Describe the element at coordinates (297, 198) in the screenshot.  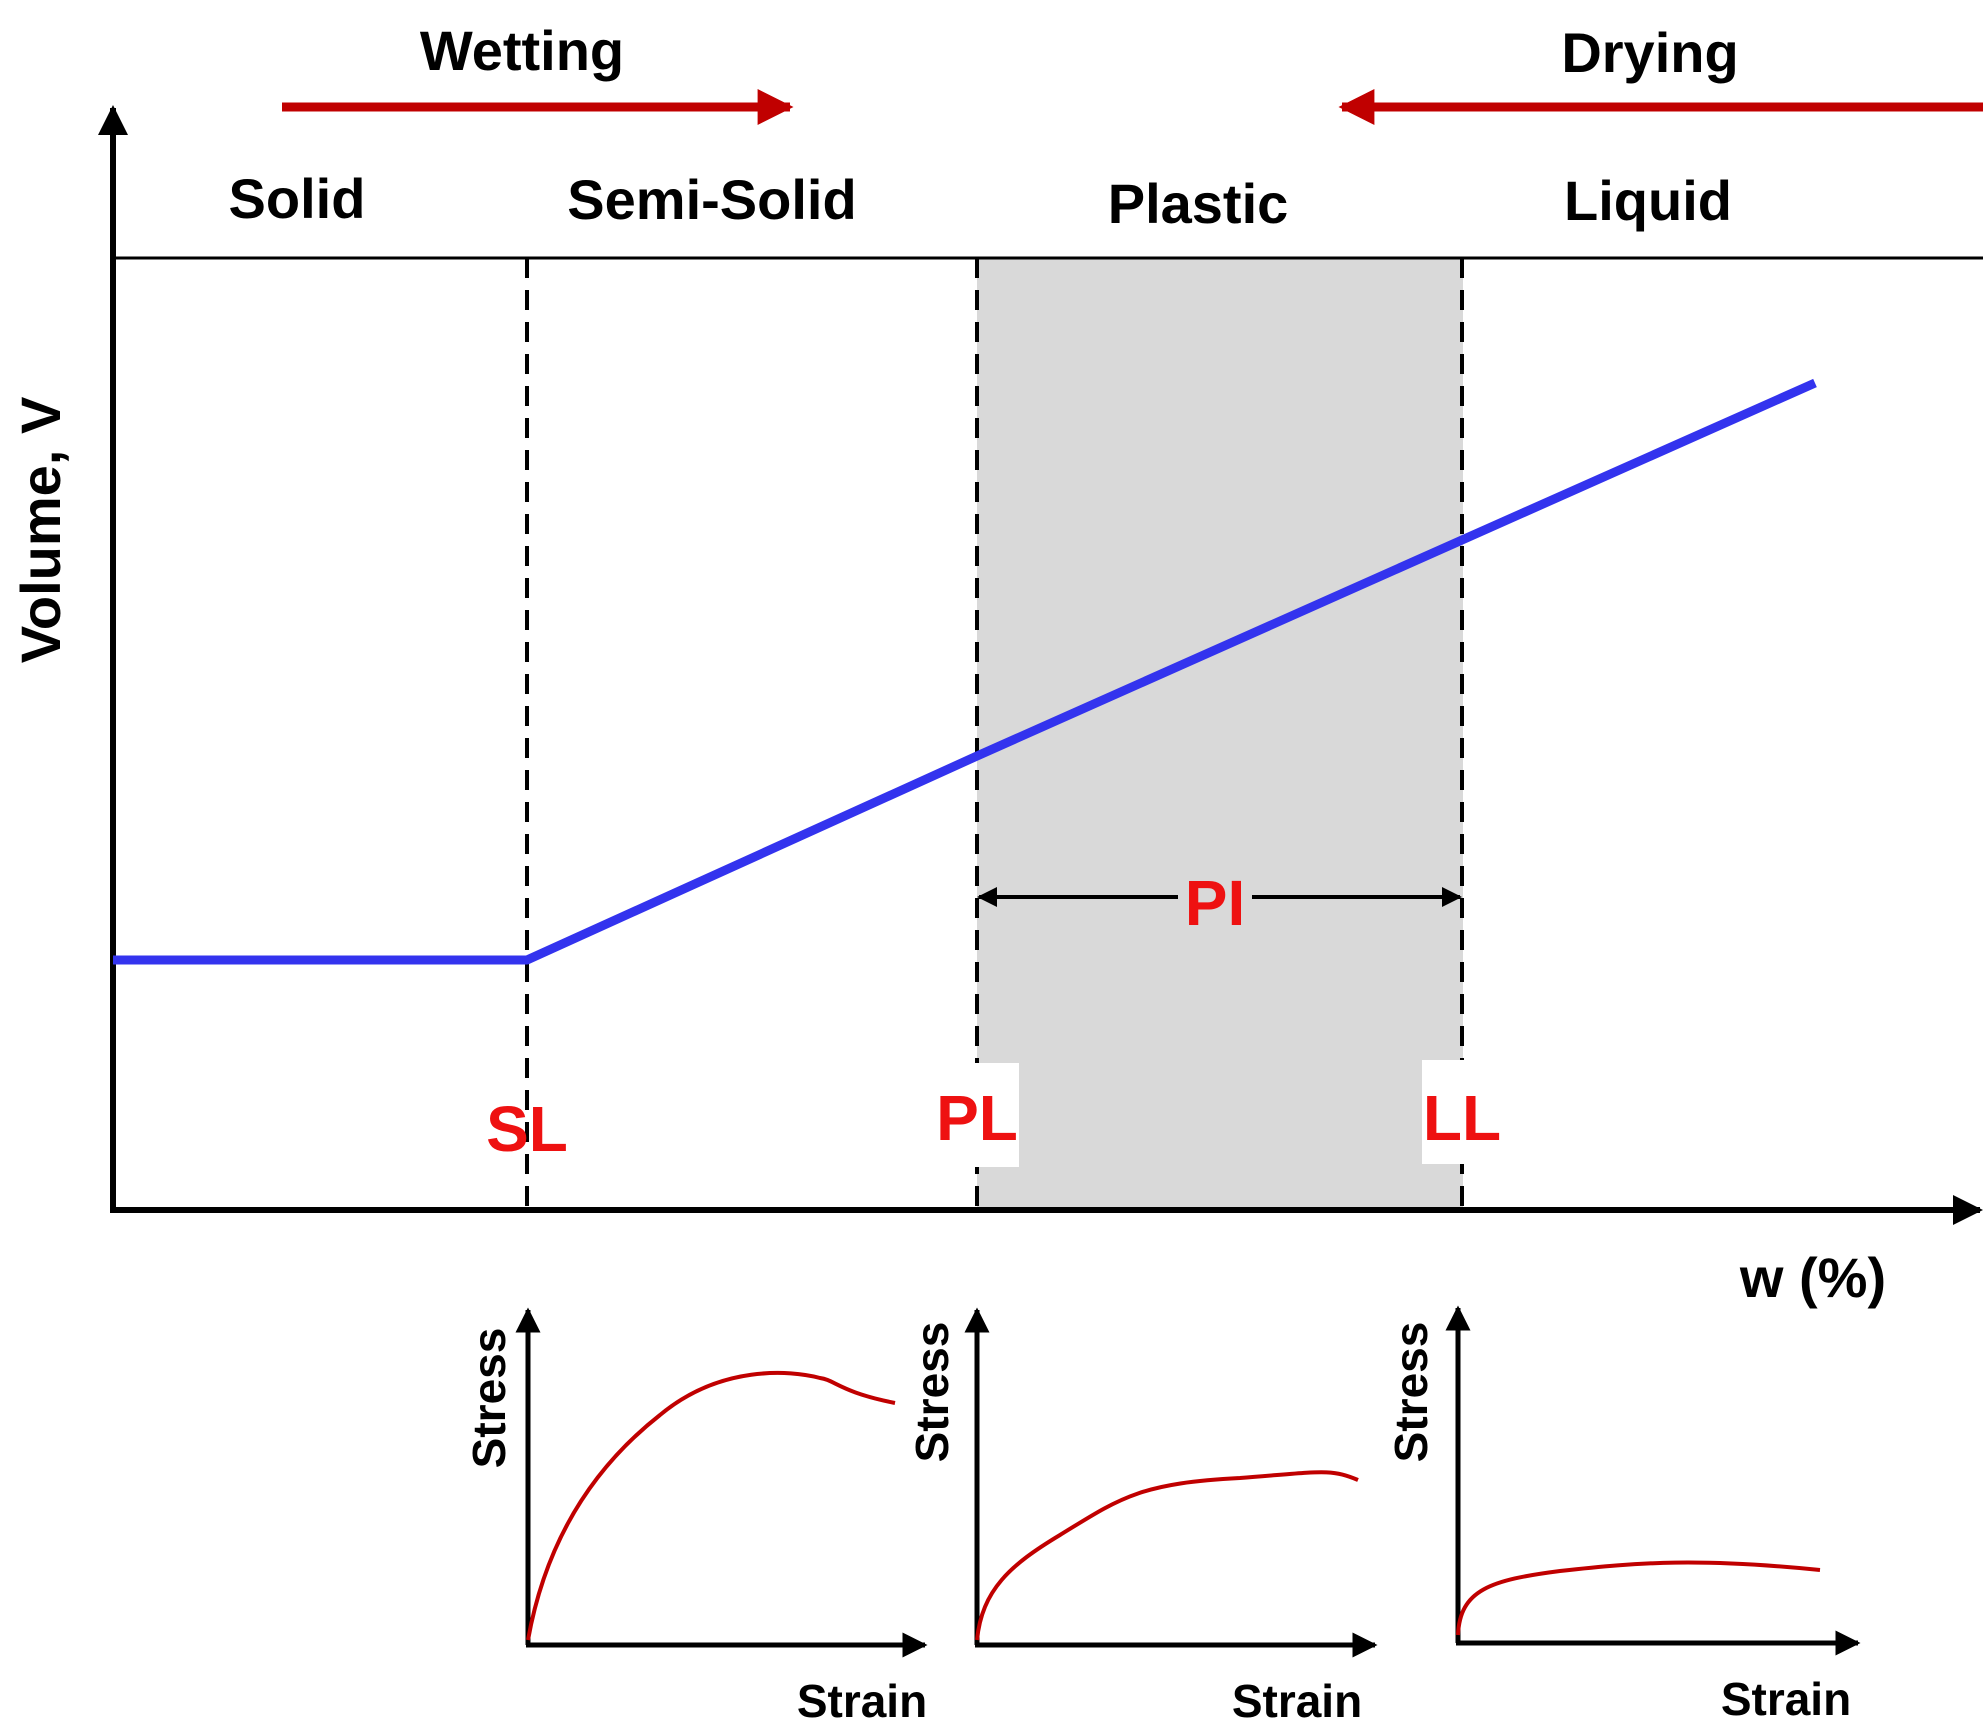
I see `state-label-solid: Solid` at that location.